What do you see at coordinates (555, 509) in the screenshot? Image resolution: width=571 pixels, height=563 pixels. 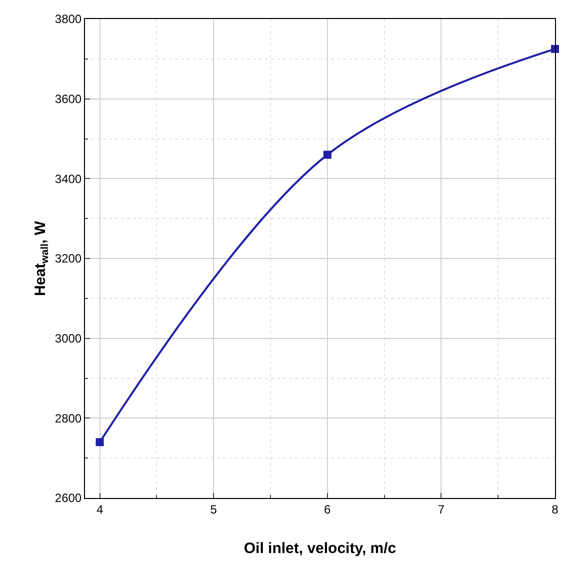 I see `x-tick-label: 8` at bounding box center [555, 509].